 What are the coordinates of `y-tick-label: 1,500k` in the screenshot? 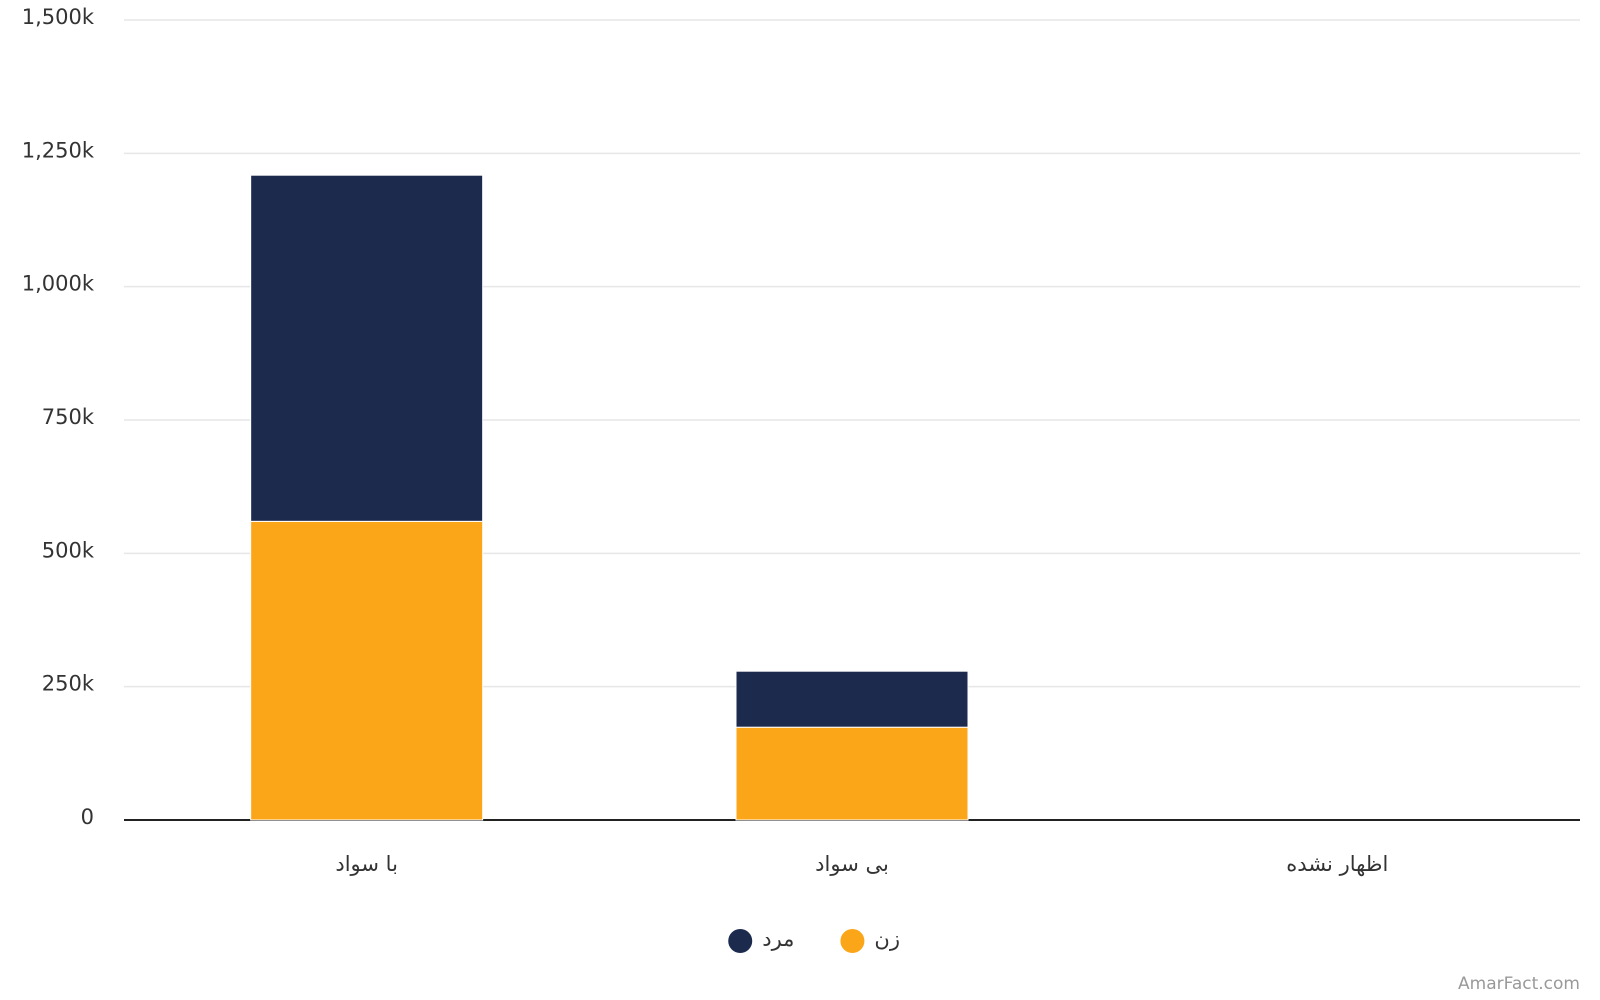 It's located at (58, 17).